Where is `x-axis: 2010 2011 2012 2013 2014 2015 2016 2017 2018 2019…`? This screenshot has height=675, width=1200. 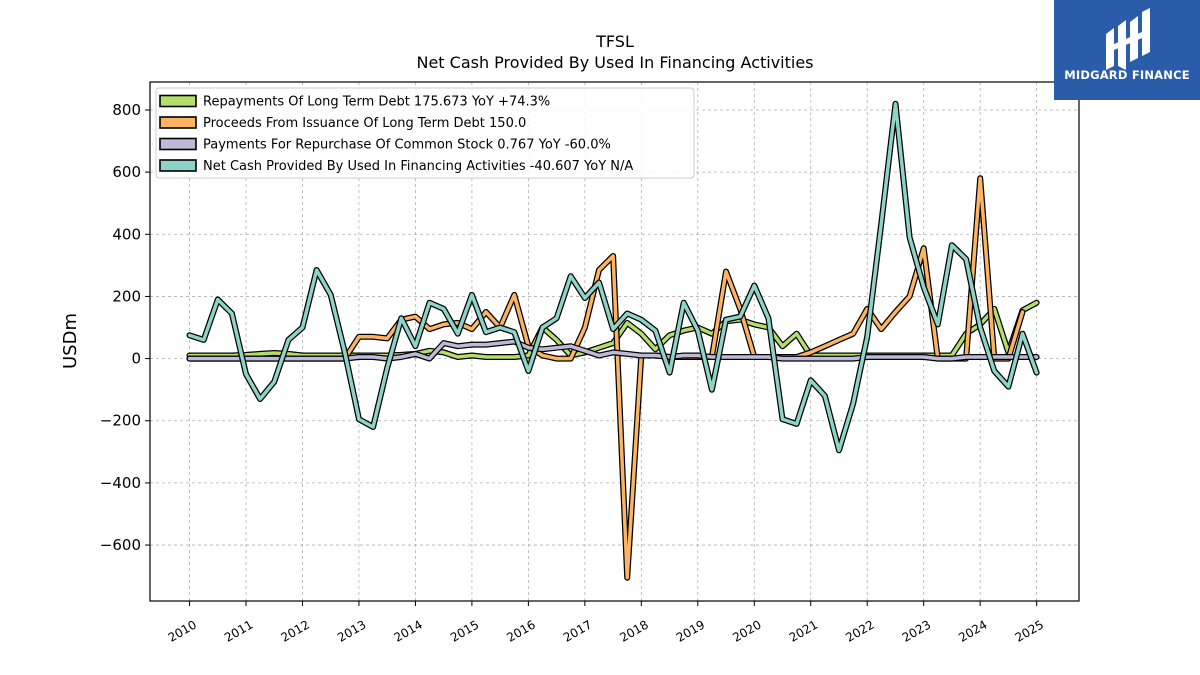
x-axis: 2010 2011 2012 2013 2014 2015 2016 2017 2018 2019… is located at coordinates (606, 623).